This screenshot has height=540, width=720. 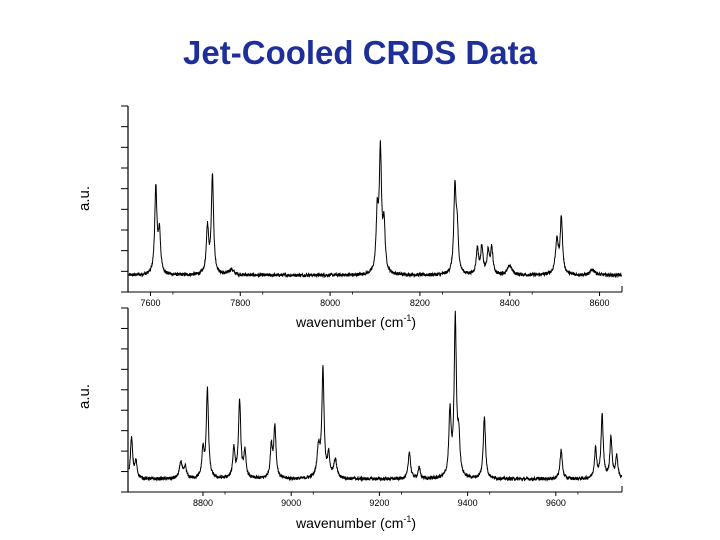 What do you see at coordinates (556, 503) in the screenshot?
I see `x-tick-label: 9600` at bounding box center [556, 503].